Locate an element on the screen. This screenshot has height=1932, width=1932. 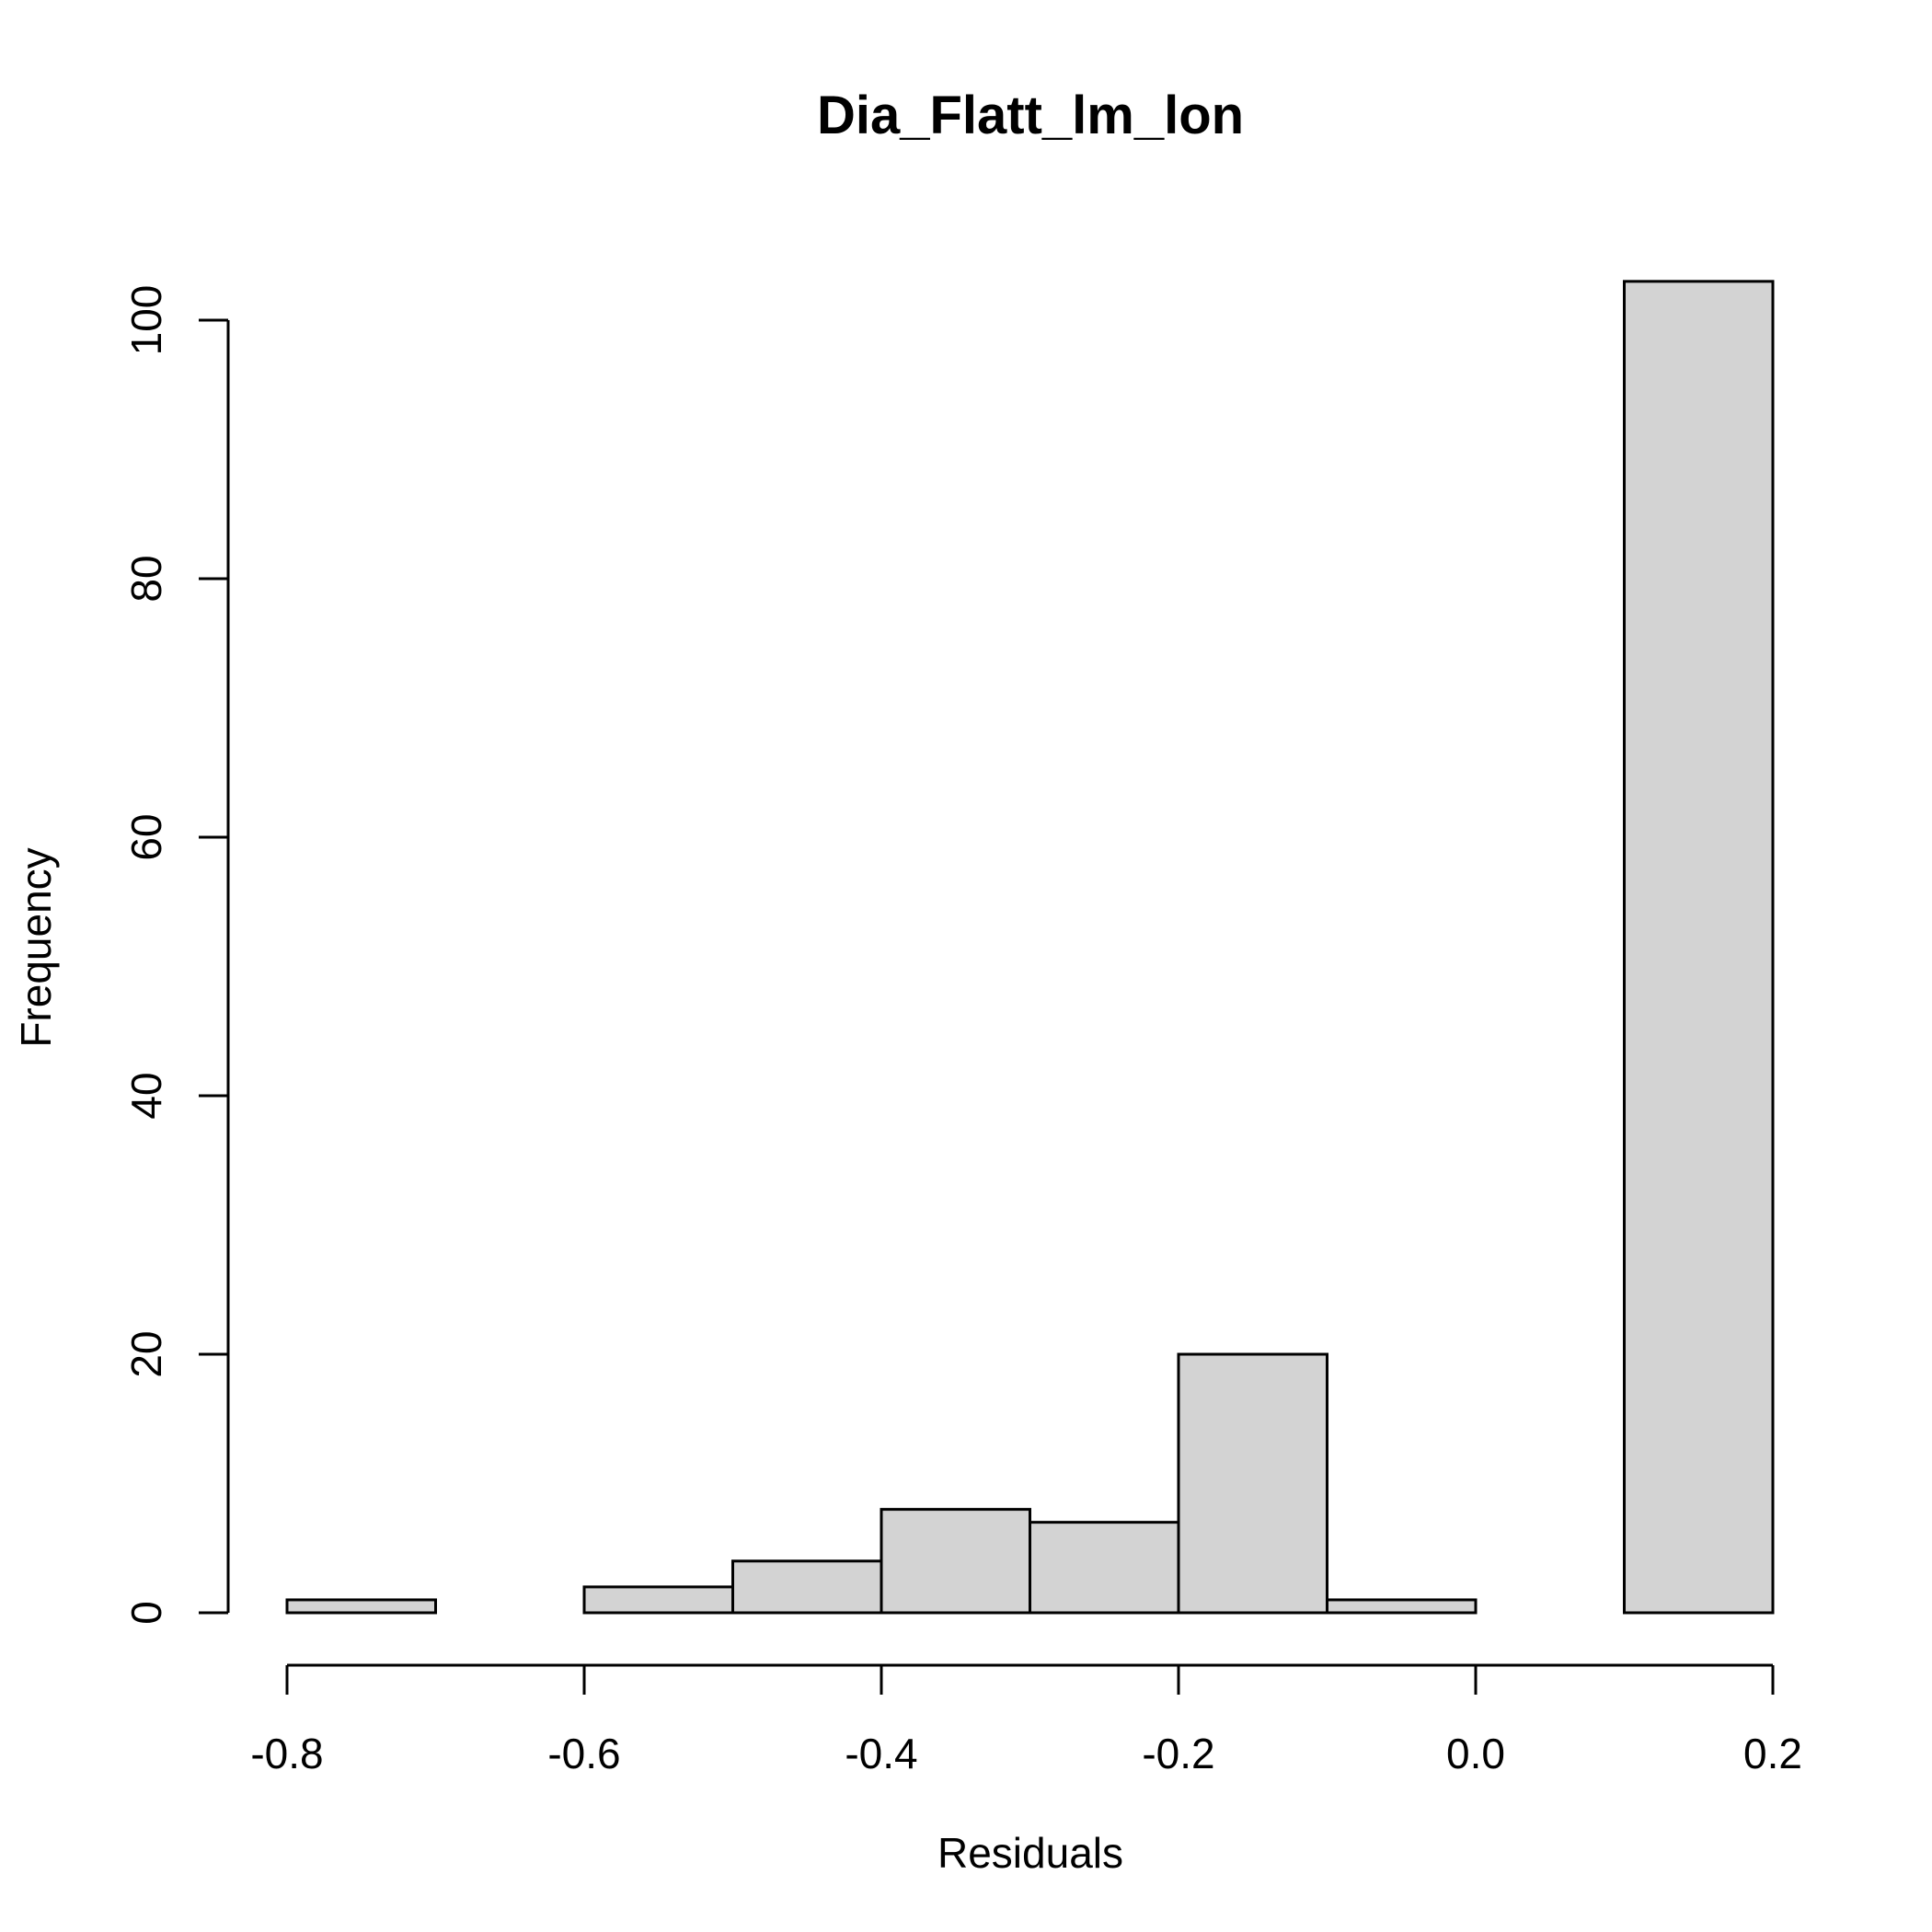
chart-title: Dia_Flatt_lm_lon is located at coordinates (1030, 115).